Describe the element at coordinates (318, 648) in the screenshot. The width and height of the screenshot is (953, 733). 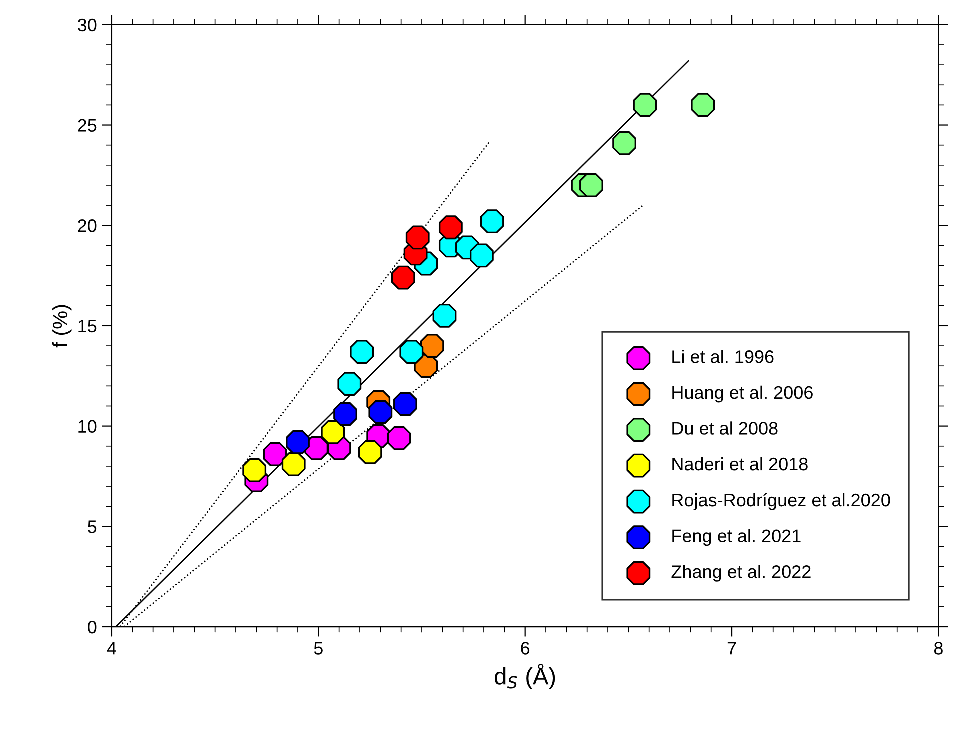
I see `x-tick-label: 5` at that location.